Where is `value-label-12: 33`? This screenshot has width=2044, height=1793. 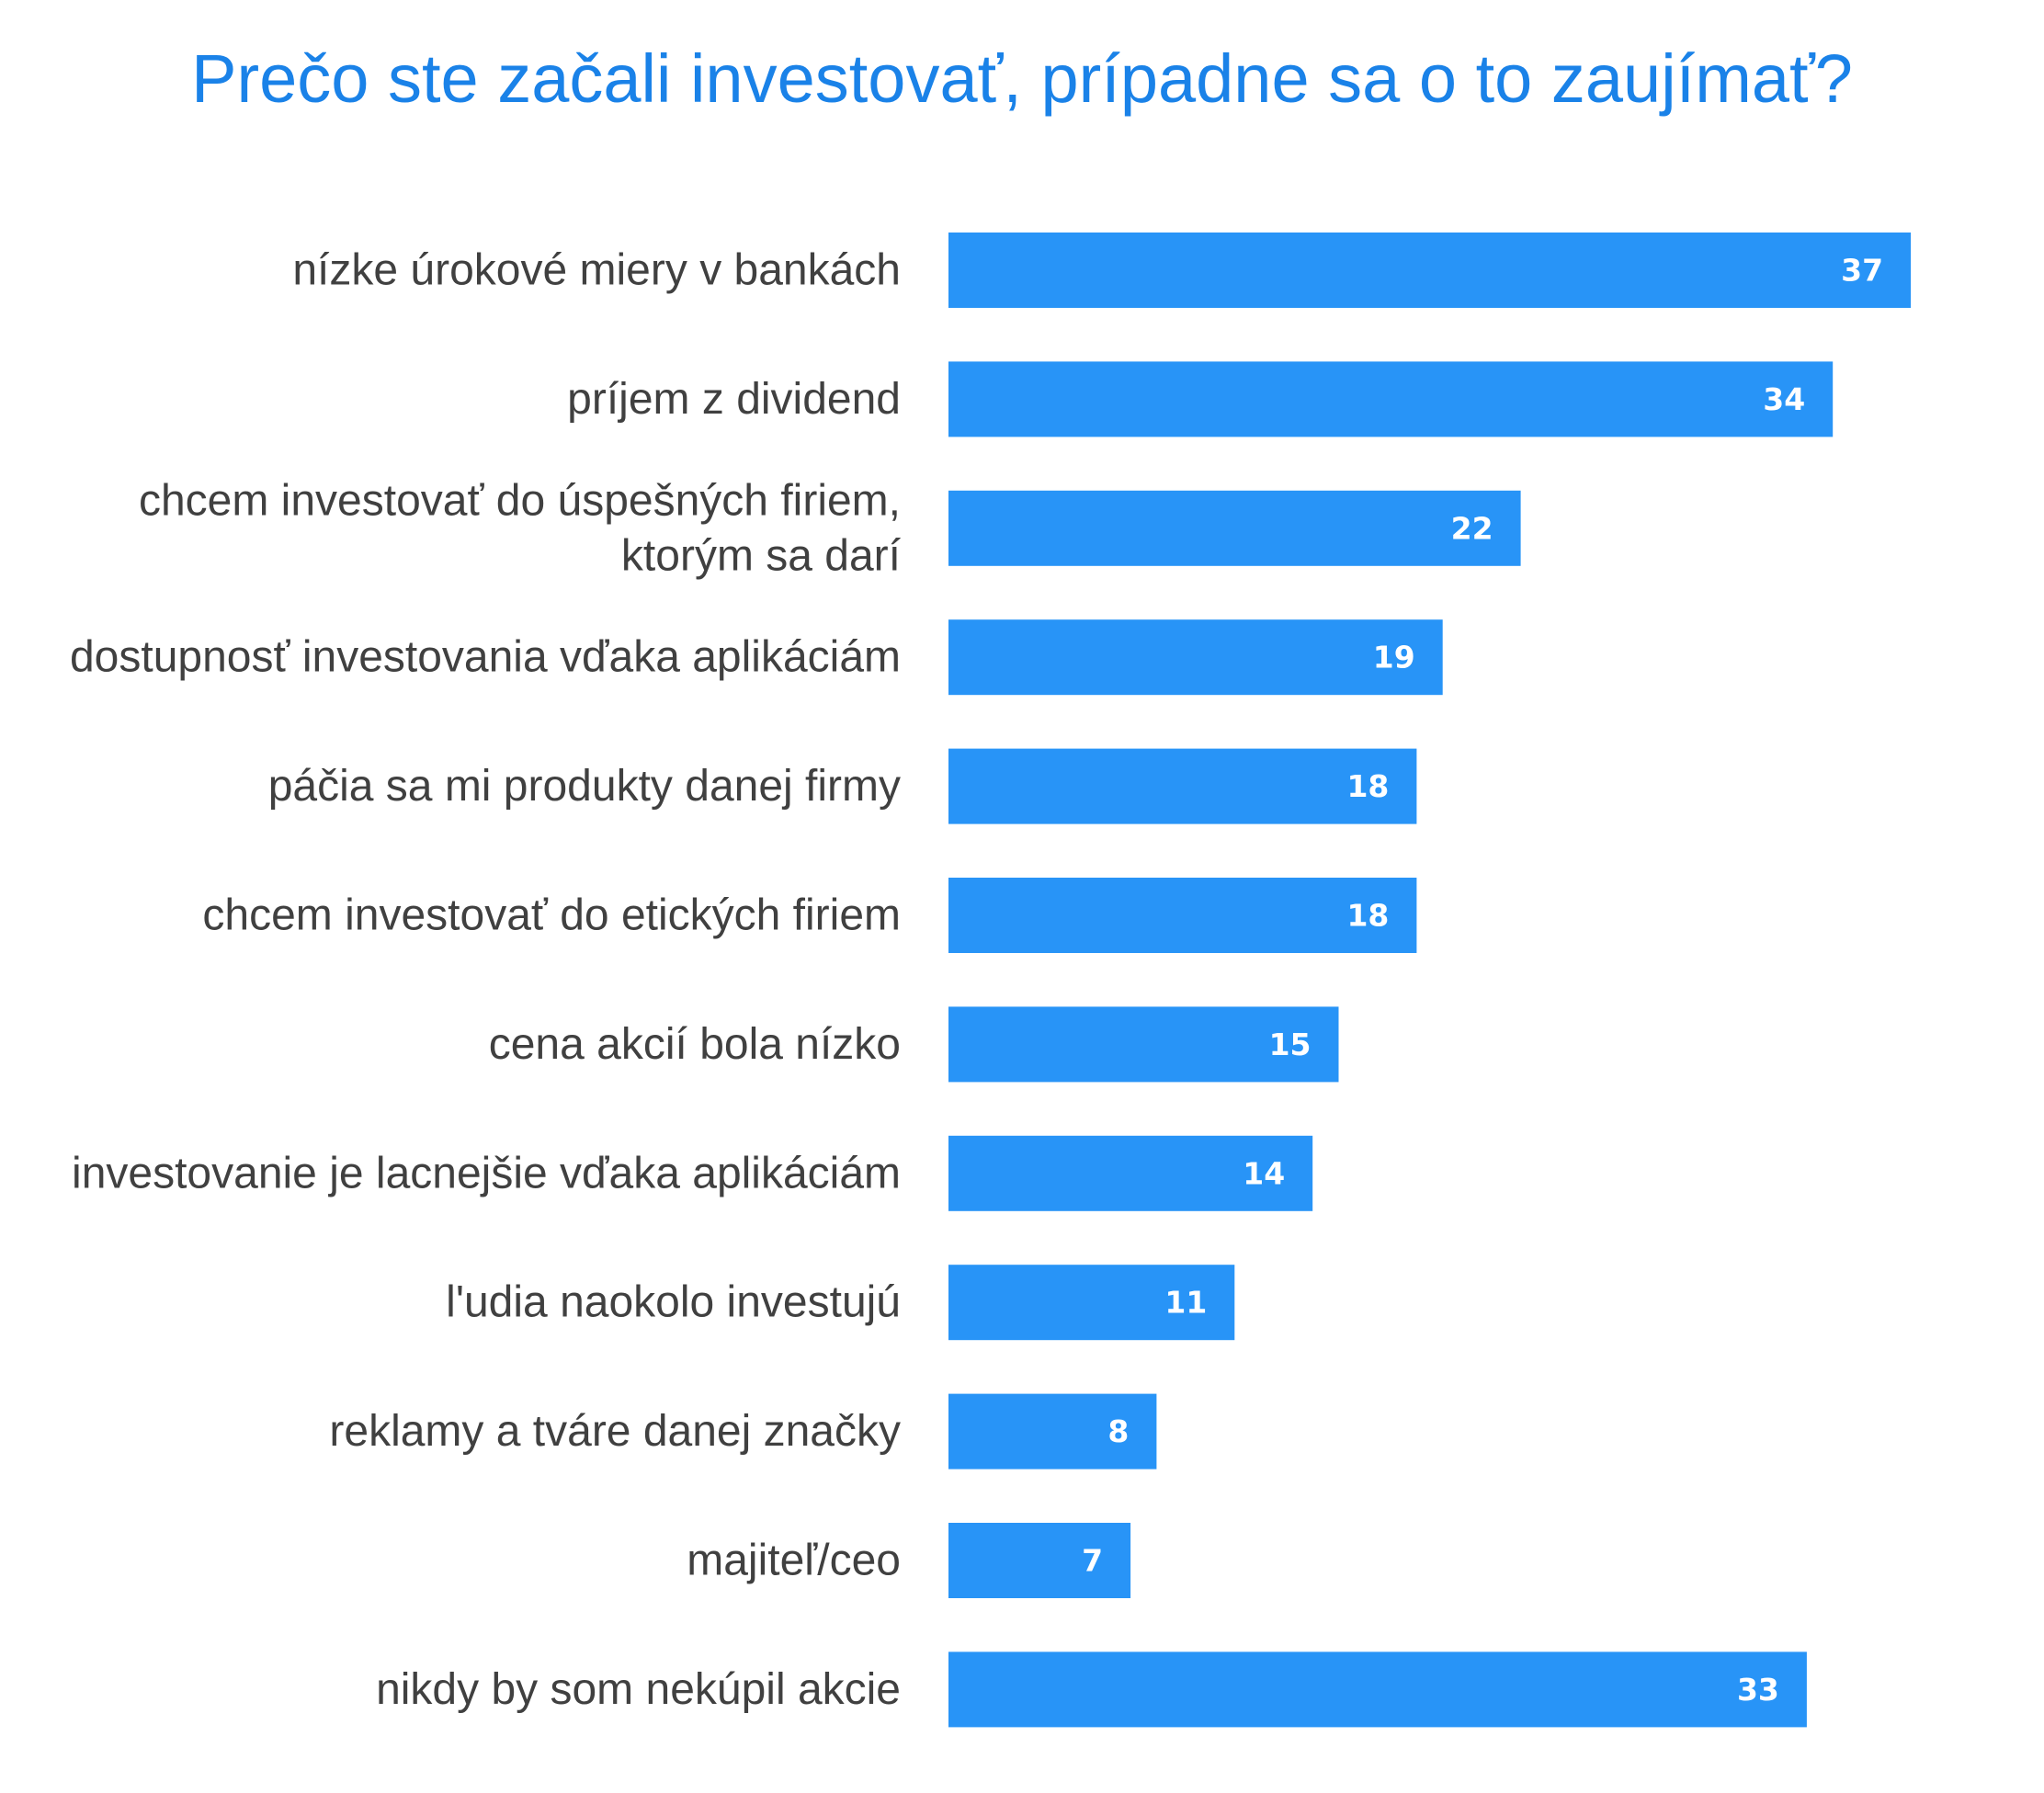 value-label-12: 33 is located at coordinates (1758, 1690).